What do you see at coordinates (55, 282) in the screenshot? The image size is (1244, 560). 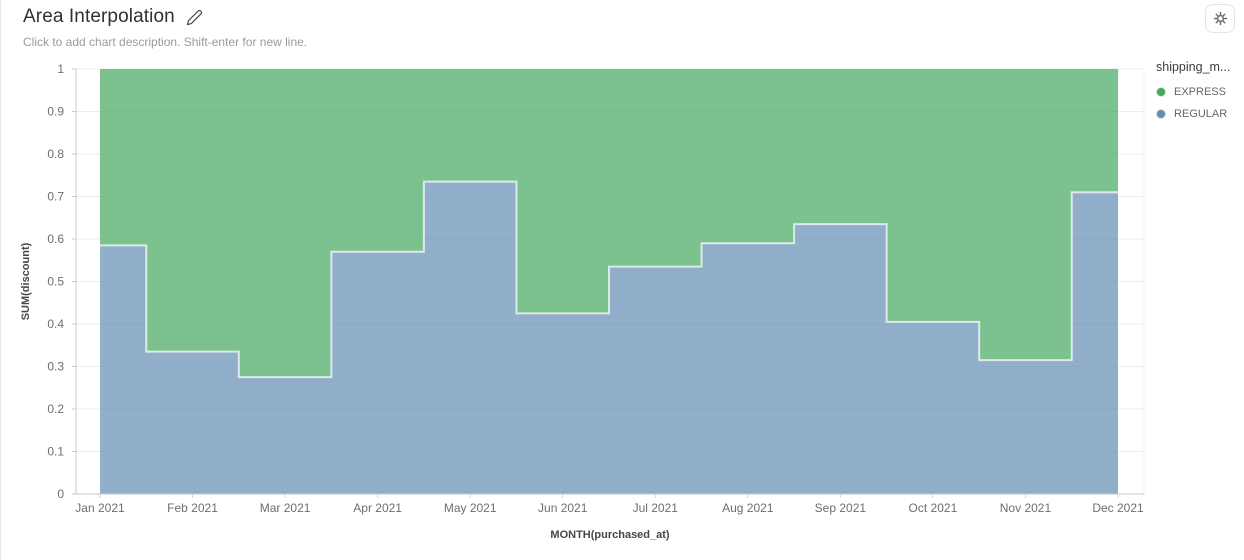 I see `y-axis-tick-label: 0.5` at bounding box center [55, 282].